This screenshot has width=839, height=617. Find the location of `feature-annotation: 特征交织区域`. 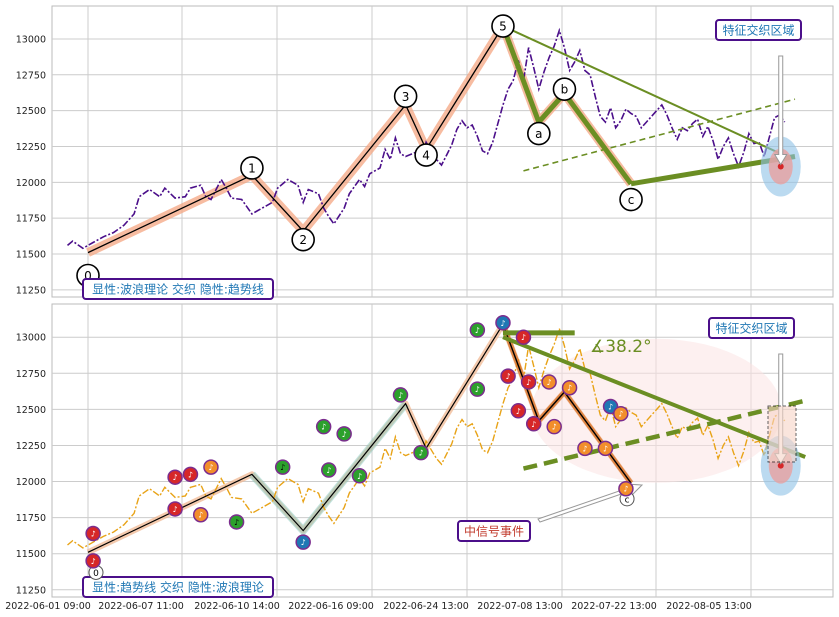

feature-annotation: 特征交织区域 is located at coordinates (751, 328).